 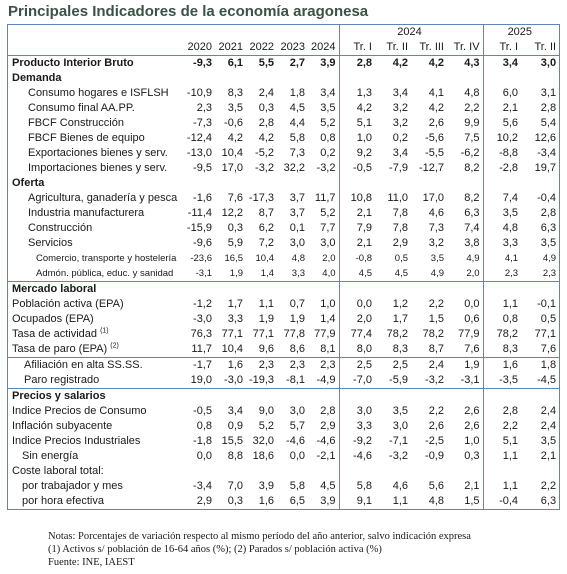 What do you see at coordinates (356, 350) in the screenshot?
I see `value-cell: 8,0` at bounding box center [356, 350].